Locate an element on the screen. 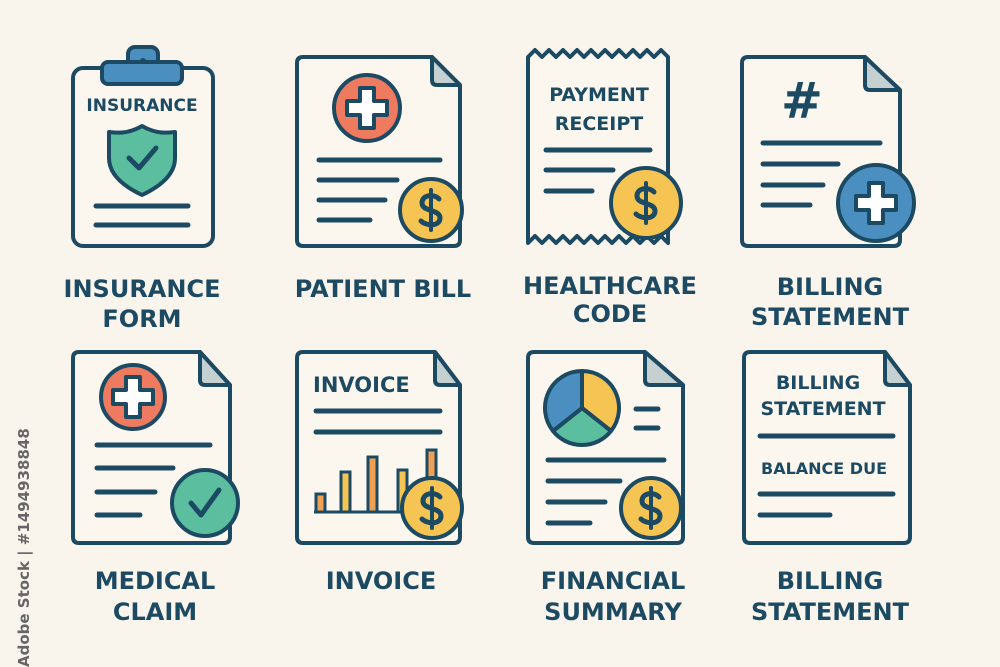 The width and height of the screenshot is (1000, 667). label-patient-bill: PATIENT BILL is located at coordinates (383, 289).